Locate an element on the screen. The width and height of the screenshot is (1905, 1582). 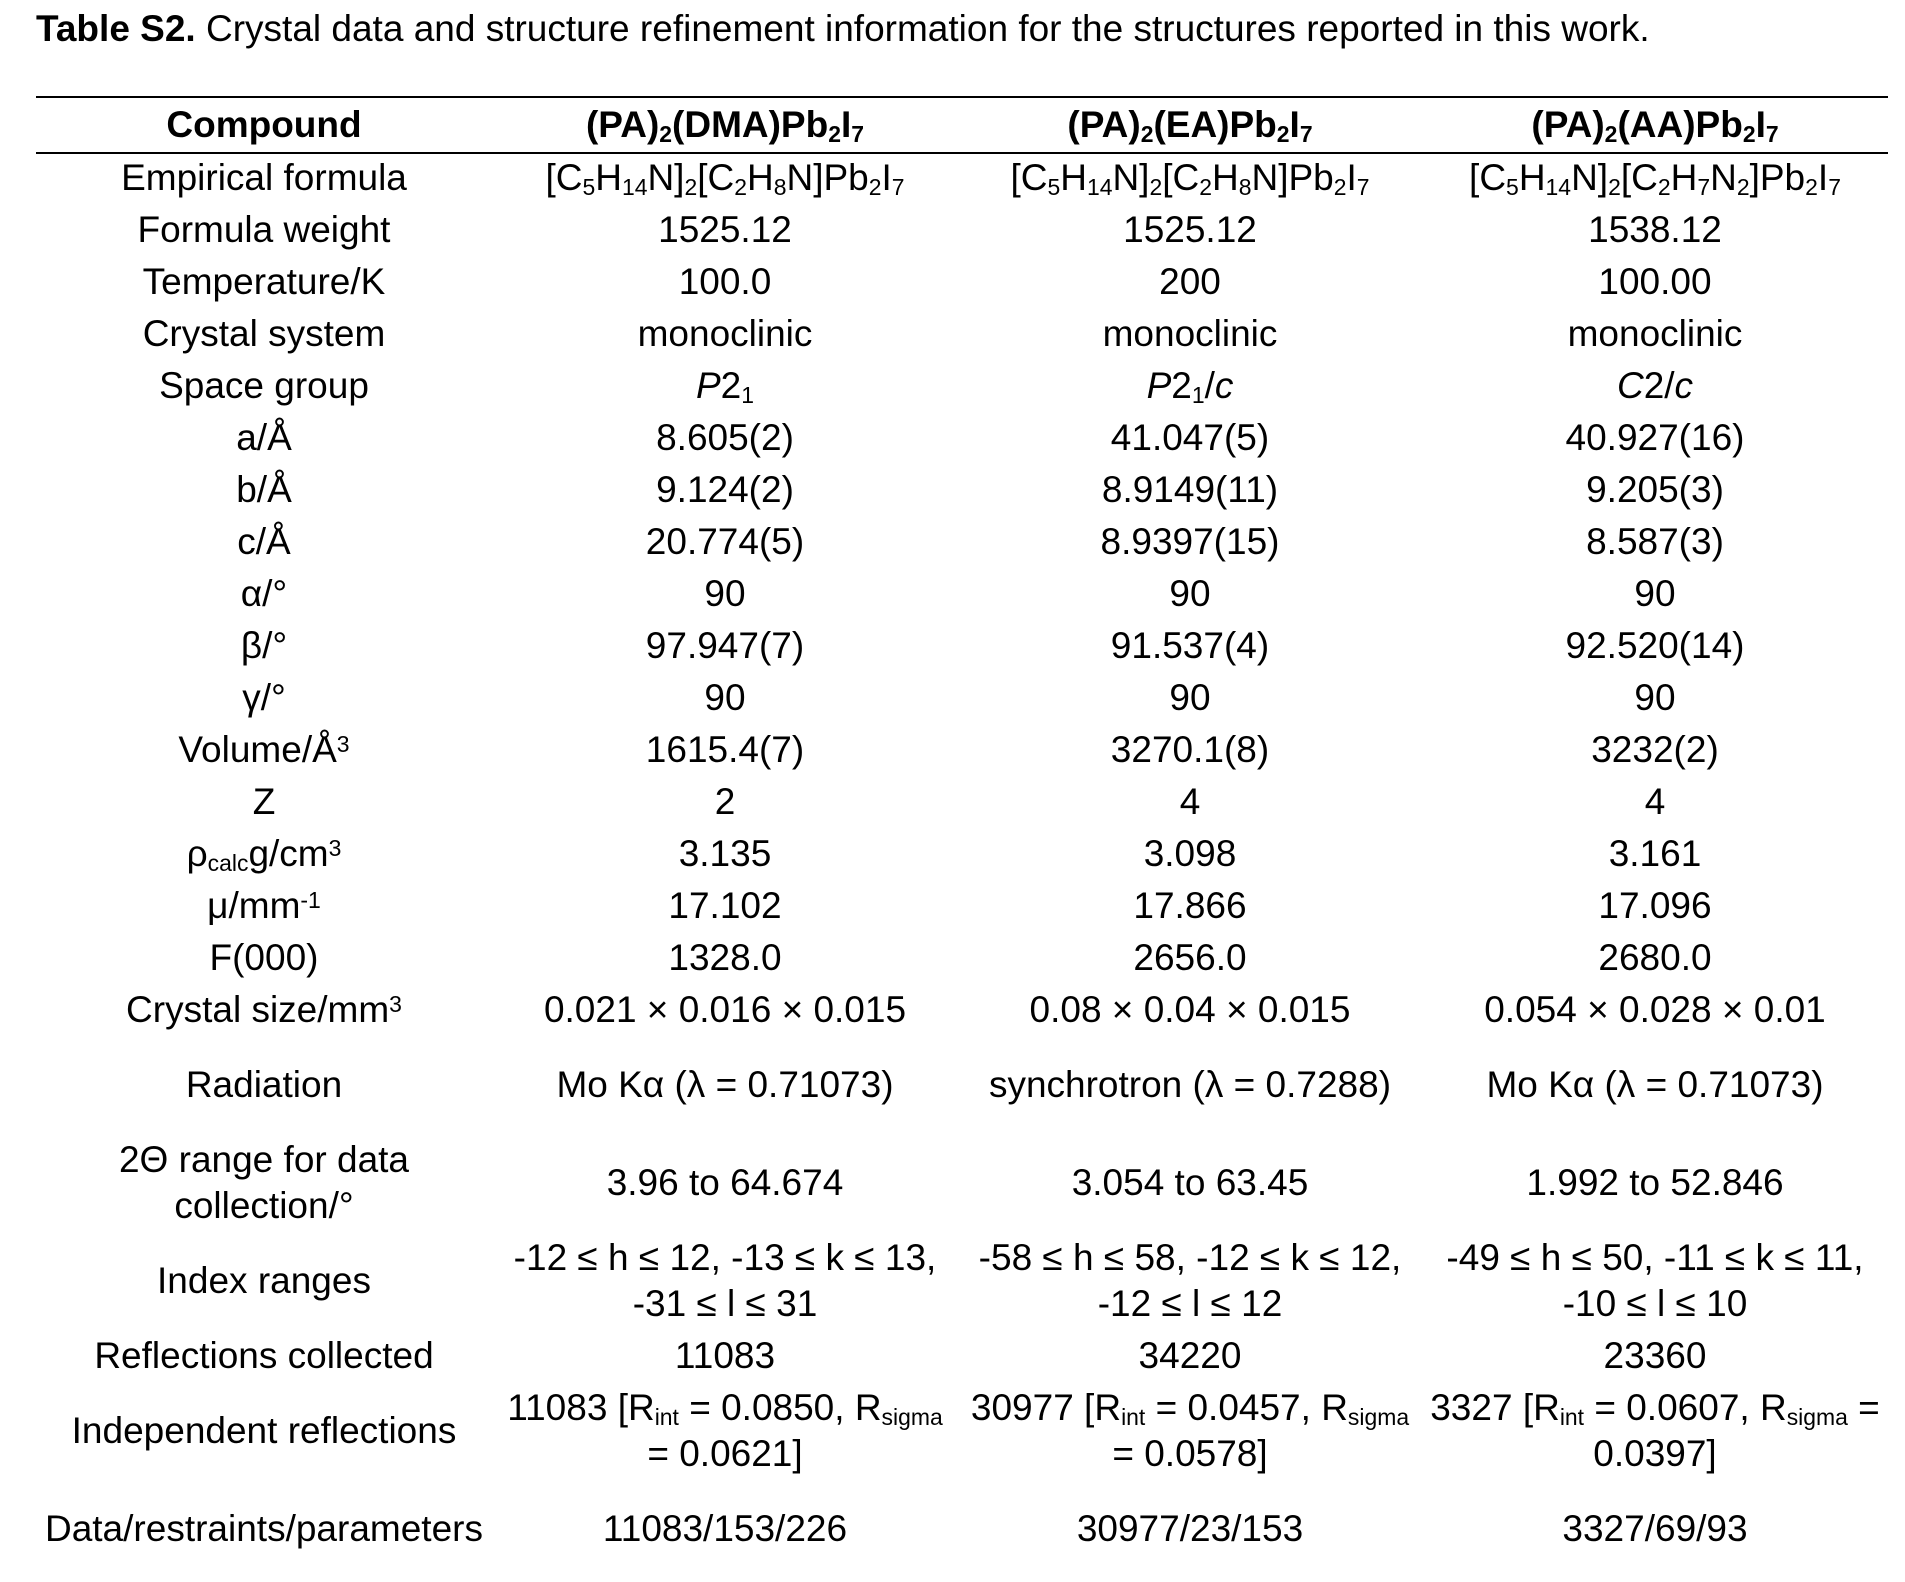
table-row: μ/mm-1 17.102 17.866 17.096 is located at coordinates (962, 906).